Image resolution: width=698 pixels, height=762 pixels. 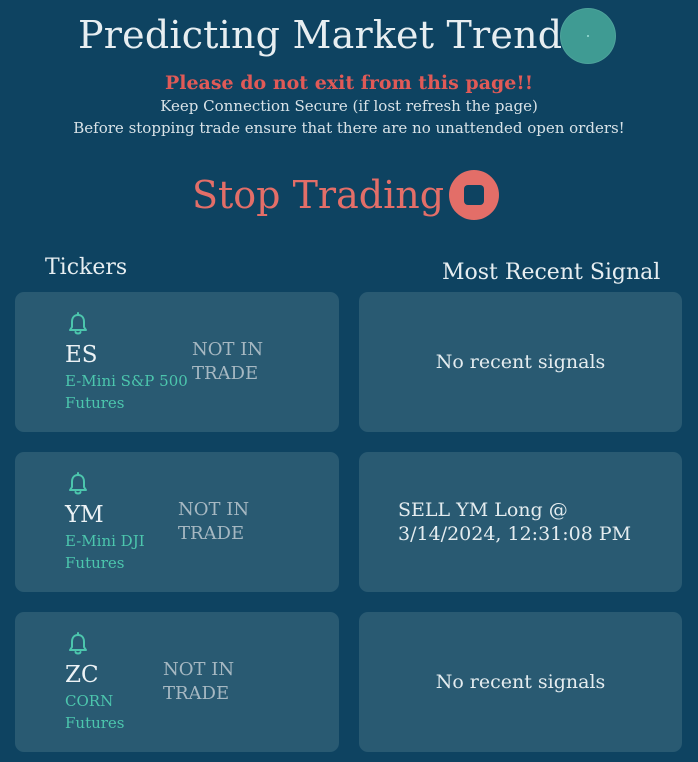 What do you see at coordinates (82, 675) in the screenshot?
I see `ticker-symbol: ZC` at bounding box center [82, 675].